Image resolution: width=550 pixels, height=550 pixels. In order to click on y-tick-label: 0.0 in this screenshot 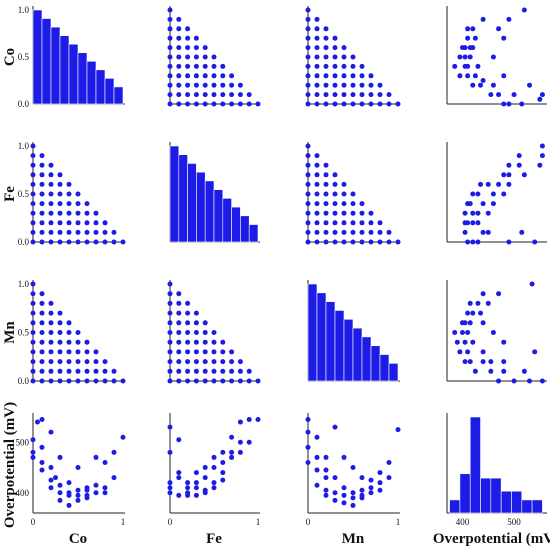, I will do `click(24, 381)`.